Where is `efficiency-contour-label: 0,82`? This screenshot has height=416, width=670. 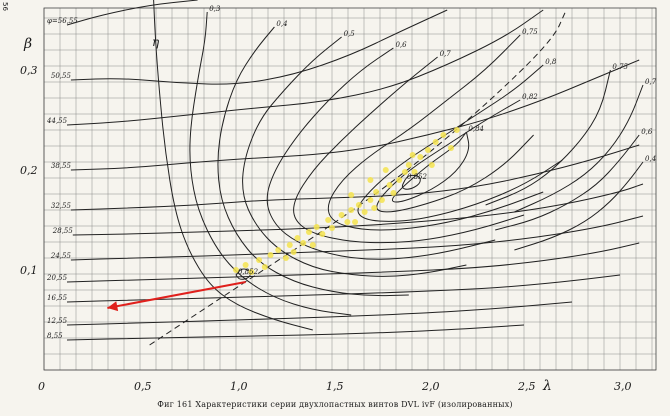
efficiency-contour-label: 0,82 is located at coordinates (530, 97).